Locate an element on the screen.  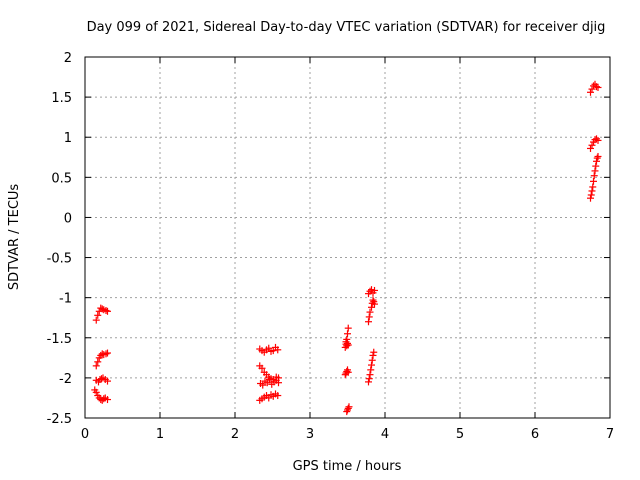
x-tick-label: 7 is located at coordinates (610, 434).